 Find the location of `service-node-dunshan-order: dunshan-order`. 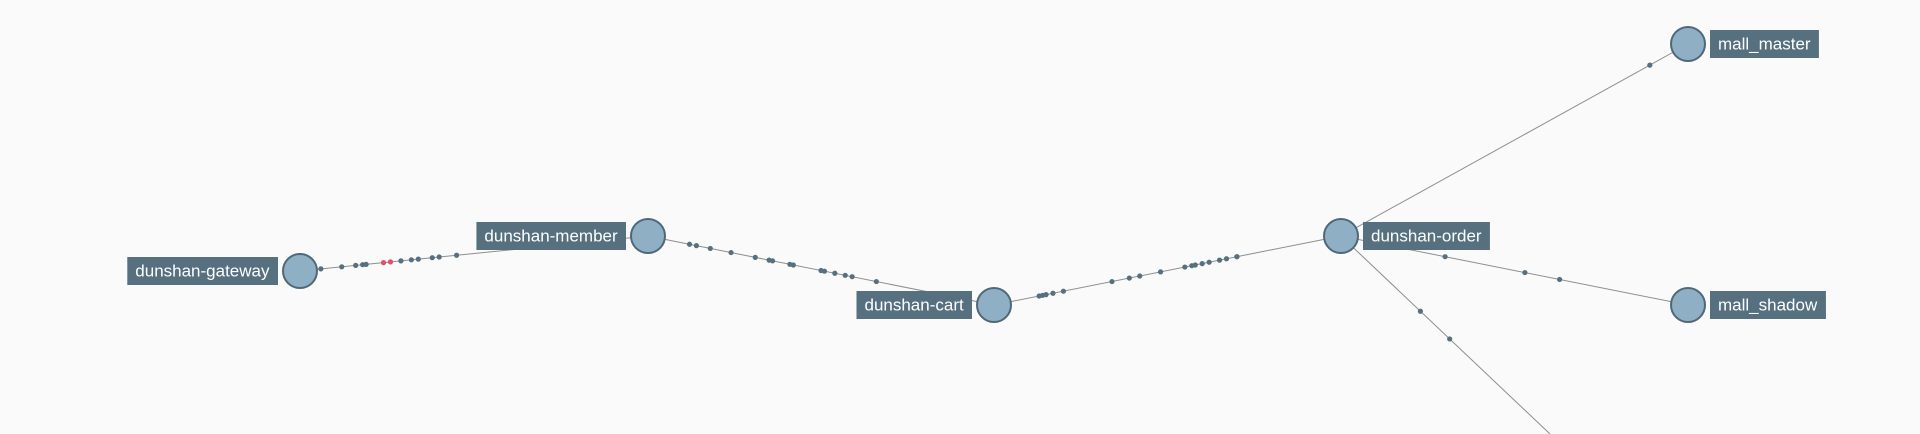

service-node-dunshan-order: dunshan-order is located at coordinates (1406, 236).